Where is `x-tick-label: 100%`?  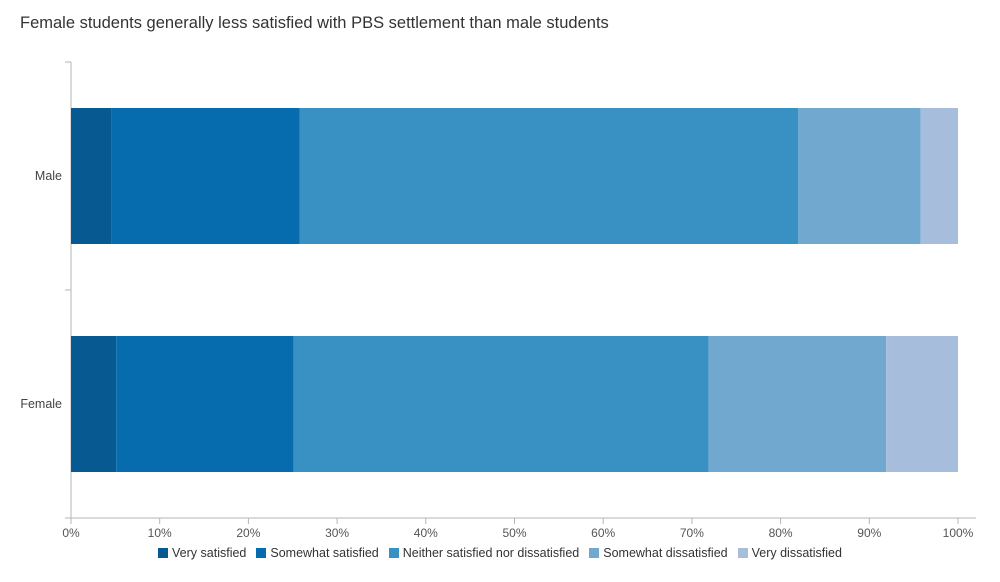 x-tick-label: 100% is located at coordinates (958, 533).